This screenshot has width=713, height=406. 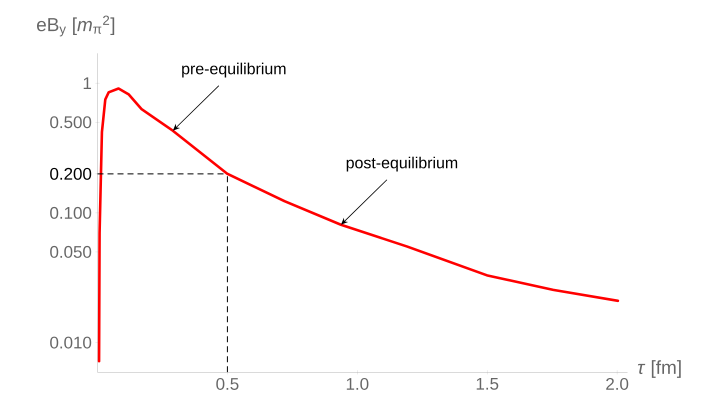 I want to click on y-tick-label: 0.500, so click(x=71, y=122).